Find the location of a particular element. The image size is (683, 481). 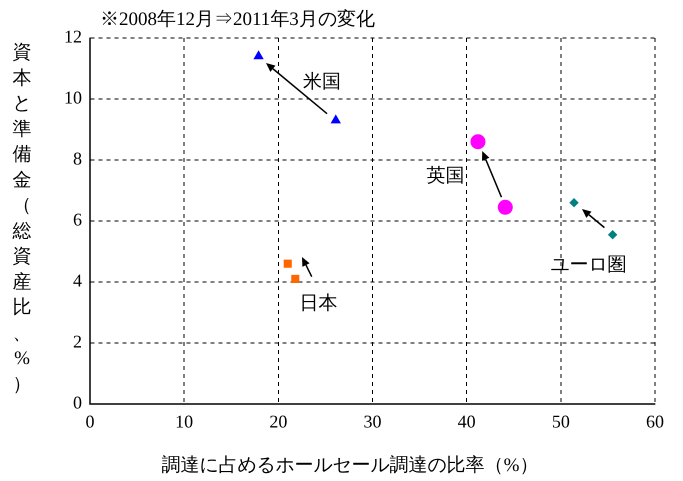

x-tick-label: 60 is located at coordinates (655, 422).